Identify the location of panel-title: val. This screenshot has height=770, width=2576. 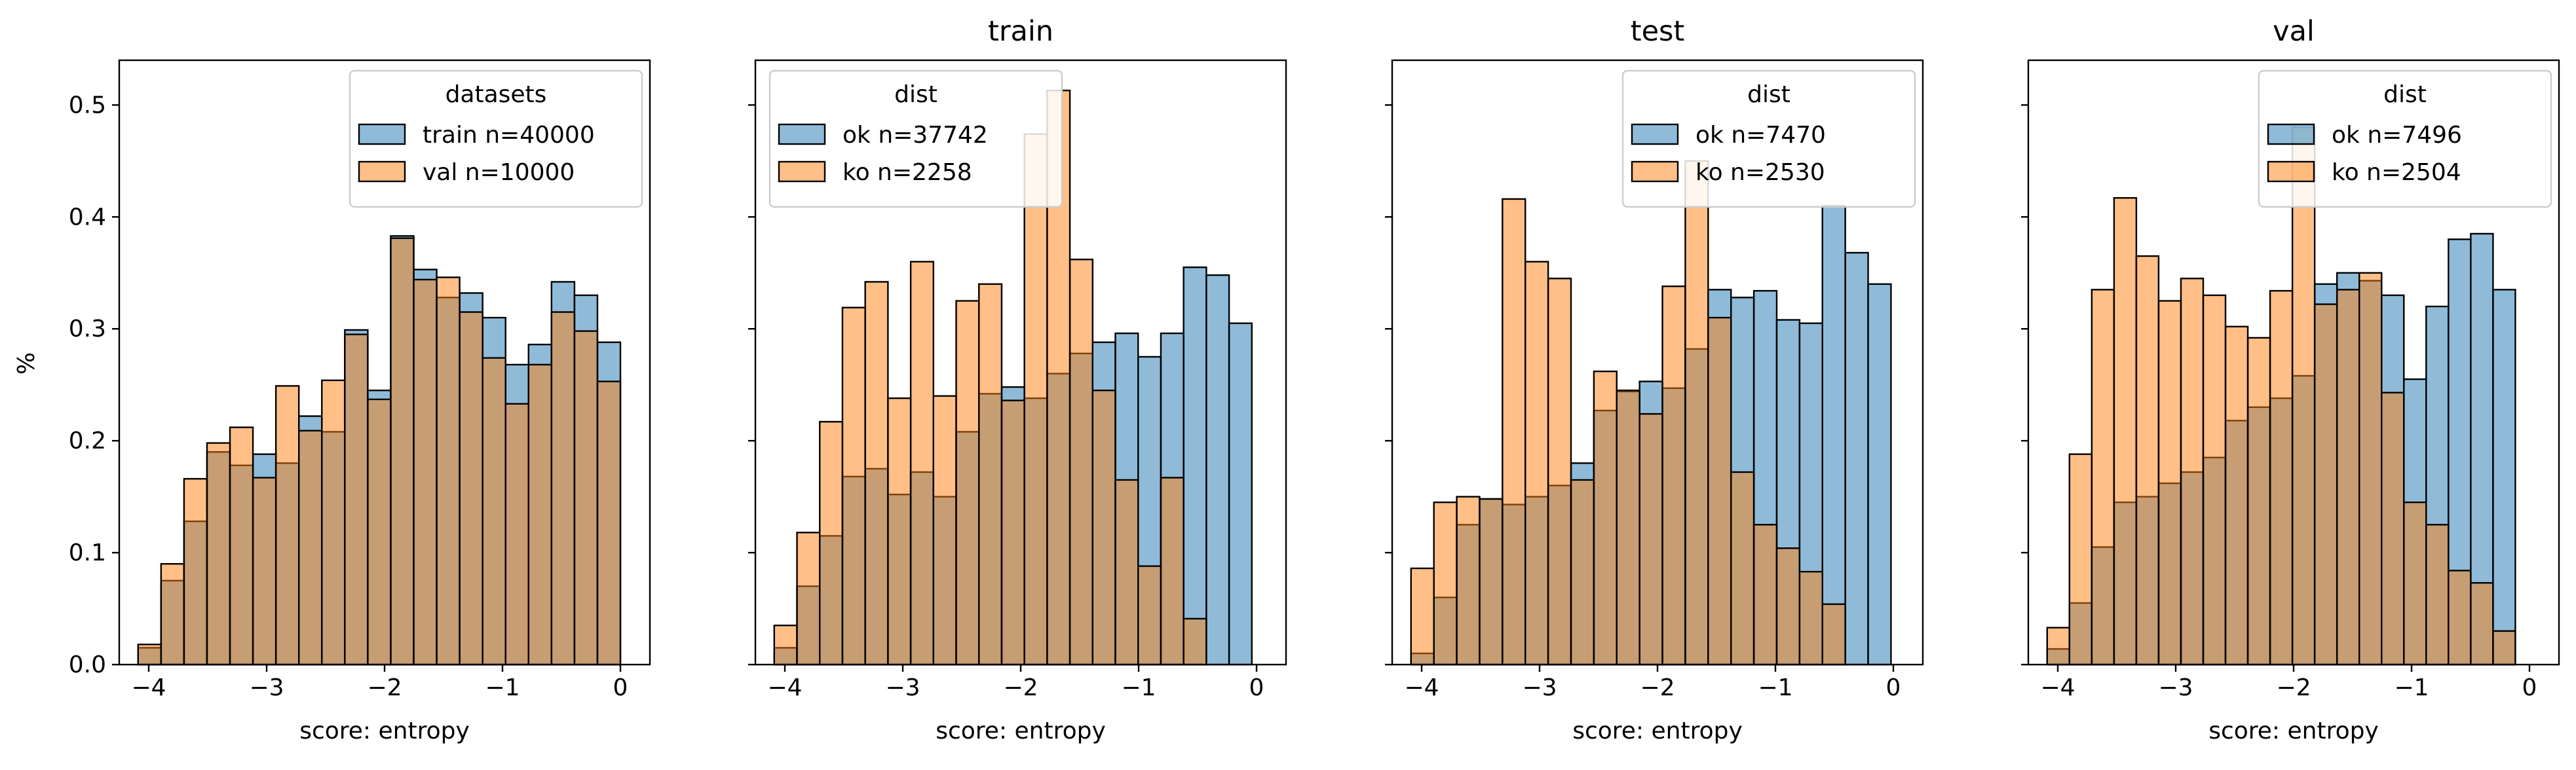
(2294, 31).